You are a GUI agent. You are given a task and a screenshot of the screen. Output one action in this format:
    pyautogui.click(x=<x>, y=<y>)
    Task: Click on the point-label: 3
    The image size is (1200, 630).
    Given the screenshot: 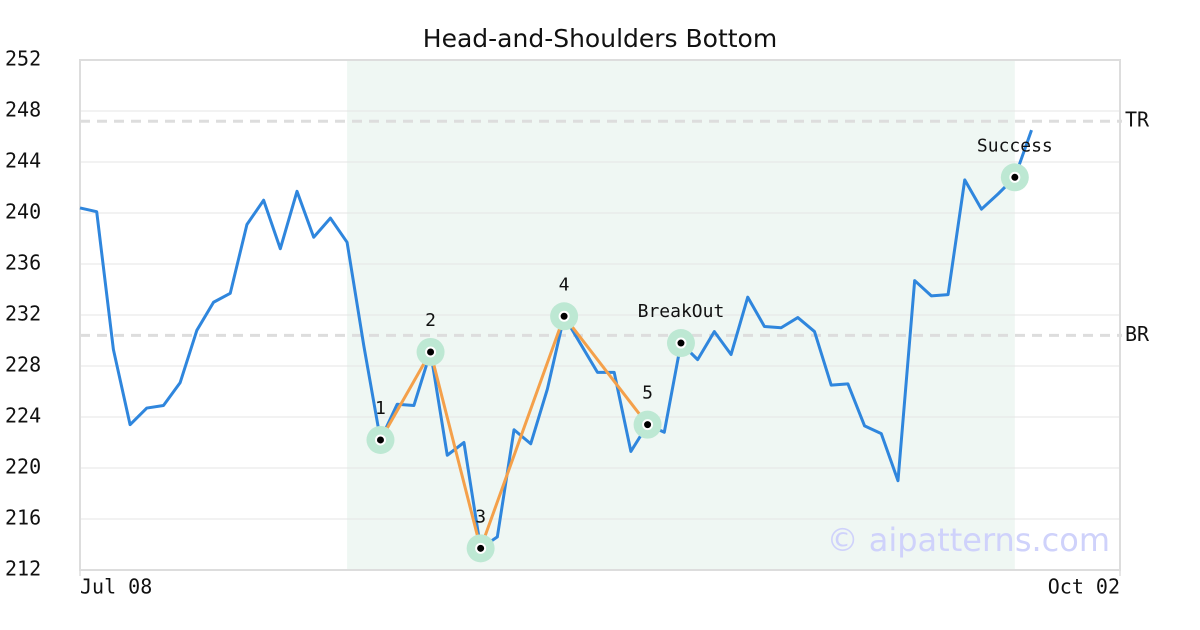 What is the action you would take?
    pyautogui.click(x=480, y=516)
    